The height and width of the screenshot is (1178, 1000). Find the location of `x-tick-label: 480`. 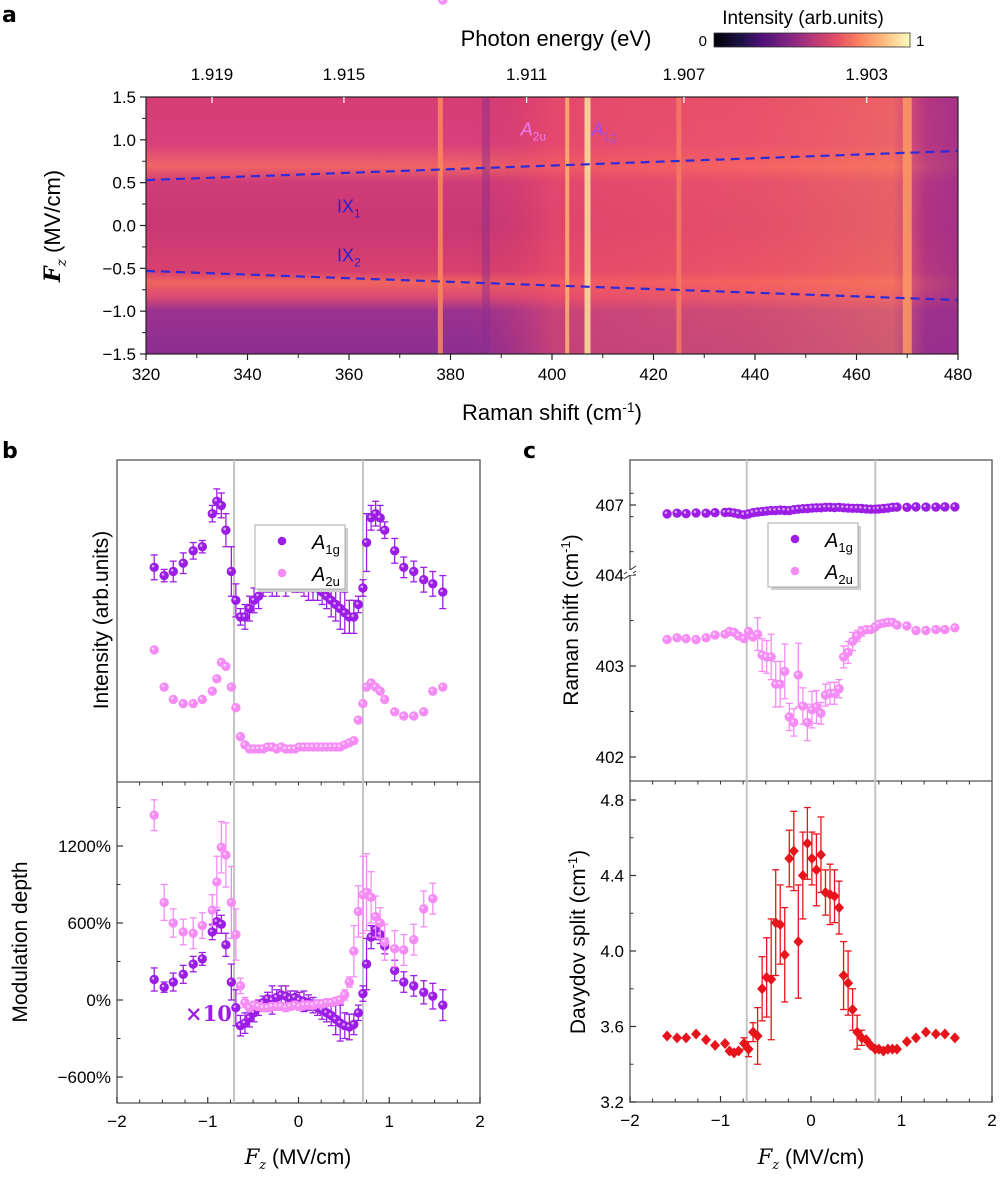

x-tick-label: 480 is located at coordinates (958, 374).